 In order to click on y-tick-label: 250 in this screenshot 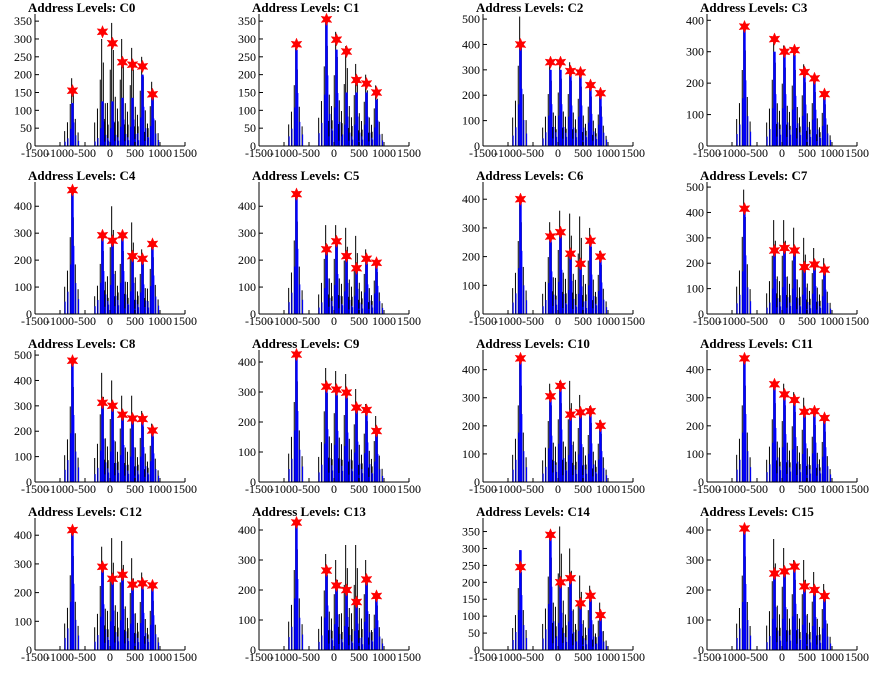, I will do `click(23, 57)`.